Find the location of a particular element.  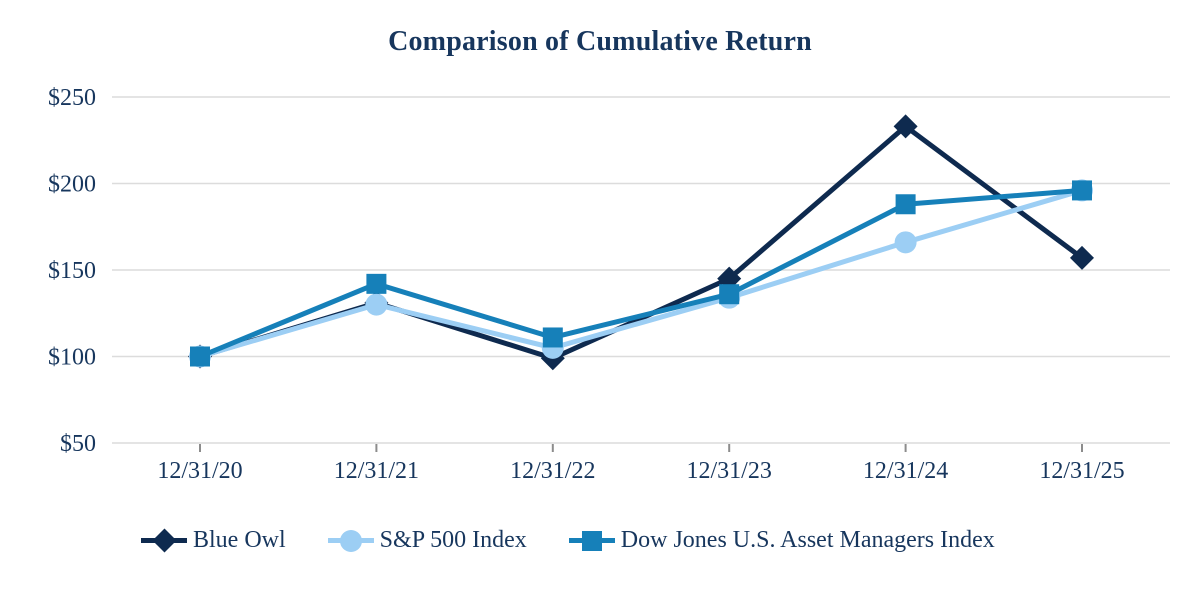

legend-circle-shape is located at coordinates (350, 540).